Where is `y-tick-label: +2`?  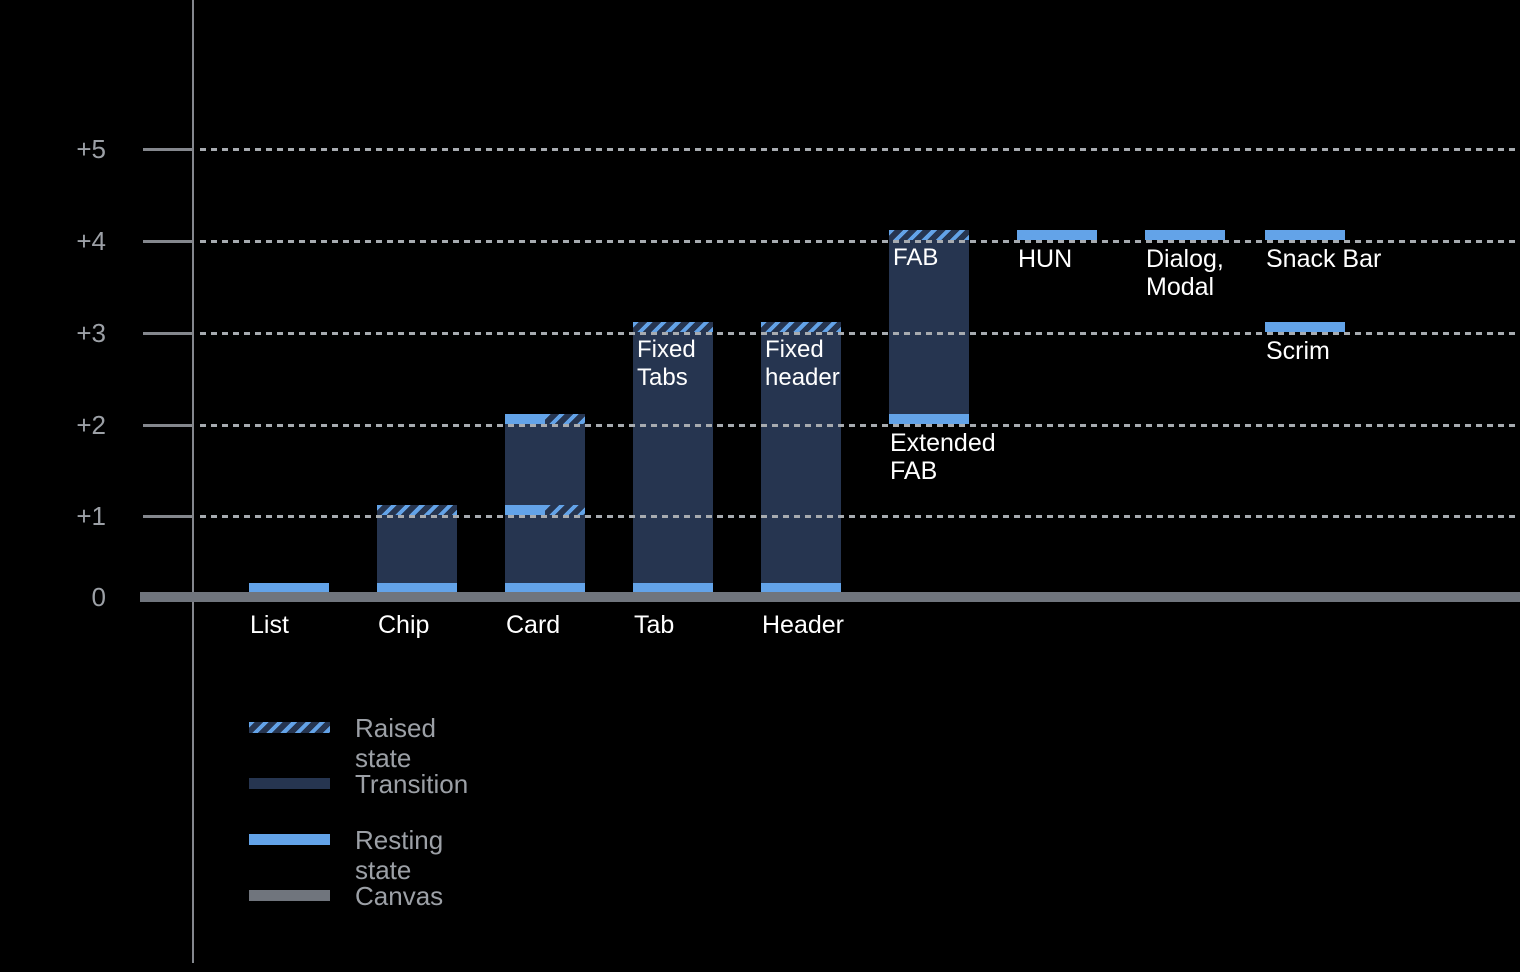
y-tick-label: +2 is located at coordinates (91, 425).